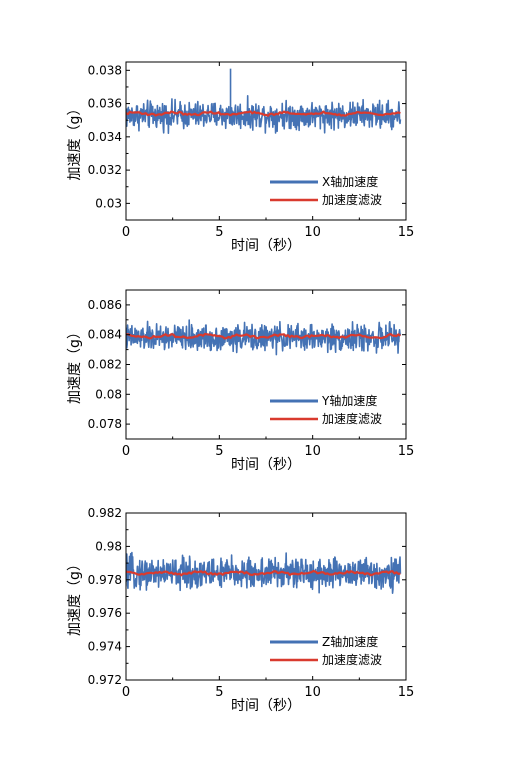 The height and width of the screenshot is (782, 528). What do you see at coordinates (349, 400) in the screenshot?
I see `legend-label-1: Y轴加速度` at bounding box center [349, 400].